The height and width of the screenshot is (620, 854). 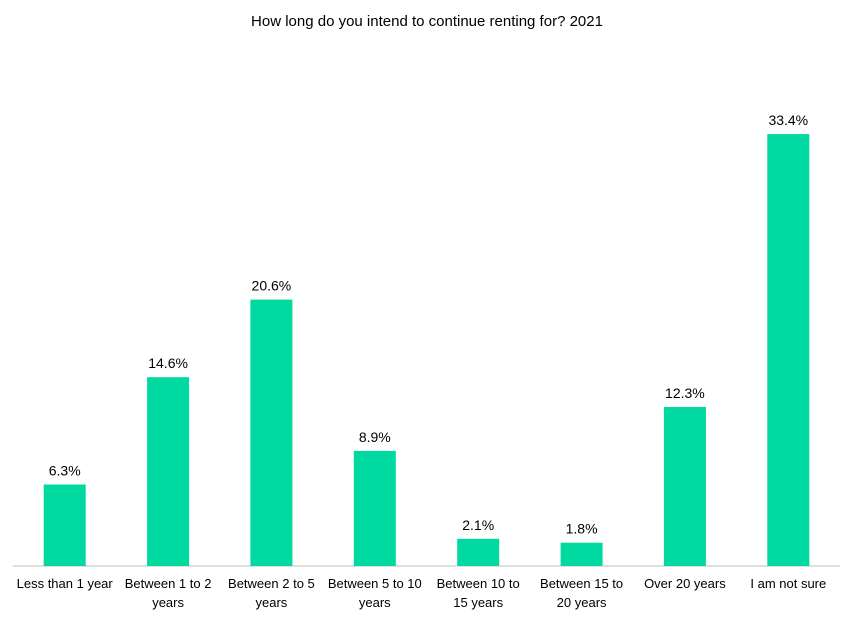 What do you see at coordinates (65, 583) in the screenshot?
I see `x-tick-label: Less than 1 year` at bounding box center [65, 583].